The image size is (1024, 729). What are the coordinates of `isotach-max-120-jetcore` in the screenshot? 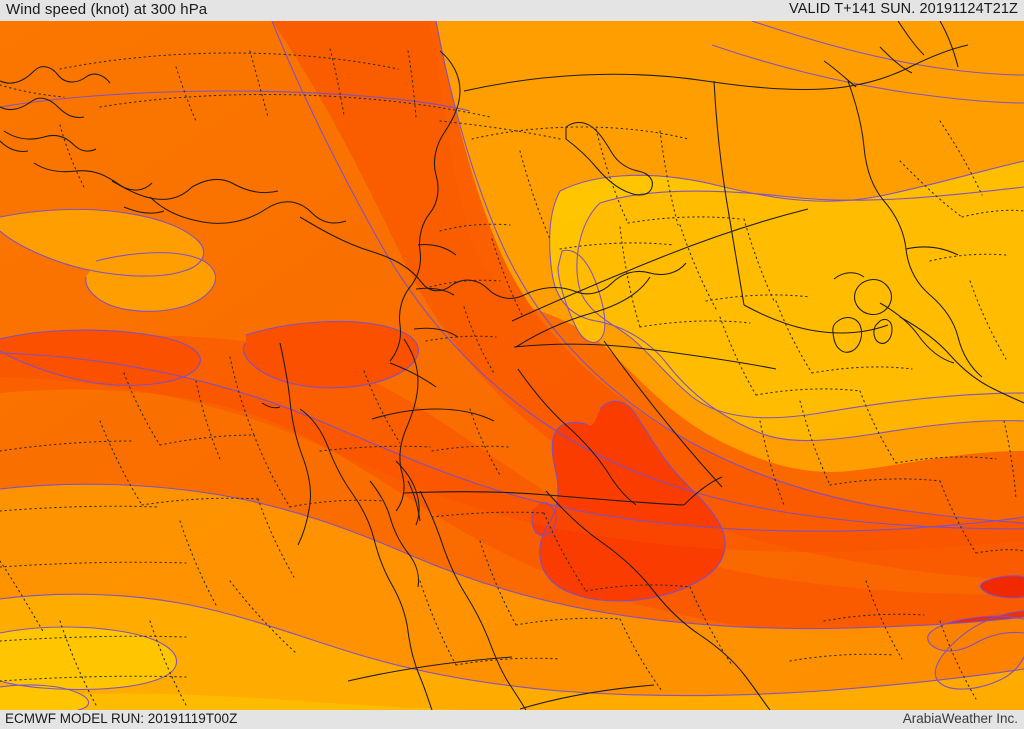 It's located at (632, 501).